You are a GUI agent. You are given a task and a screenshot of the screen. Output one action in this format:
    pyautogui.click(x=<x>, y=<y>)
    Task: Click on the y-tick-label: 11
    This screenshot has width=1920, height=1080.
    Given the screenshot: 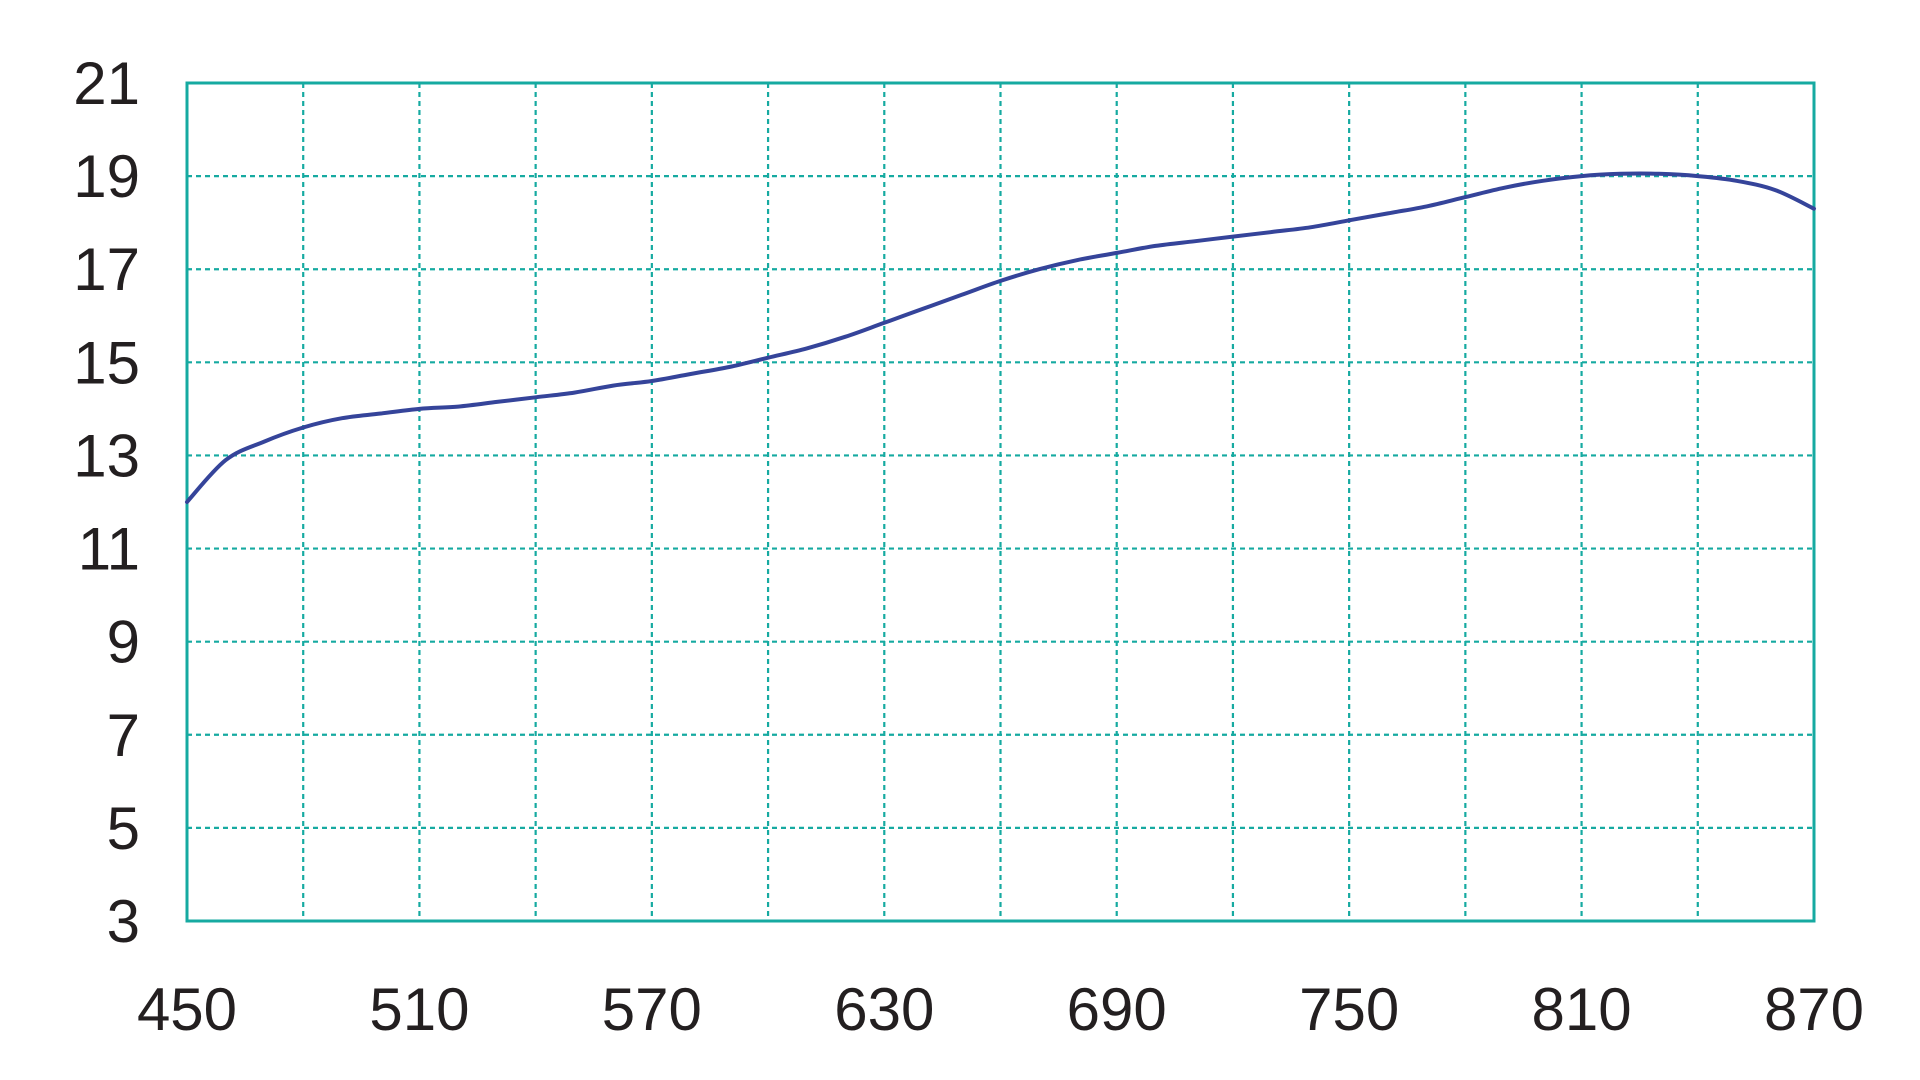 What is the action you would take?
    pyautogui.click(x=109, y=549)
    